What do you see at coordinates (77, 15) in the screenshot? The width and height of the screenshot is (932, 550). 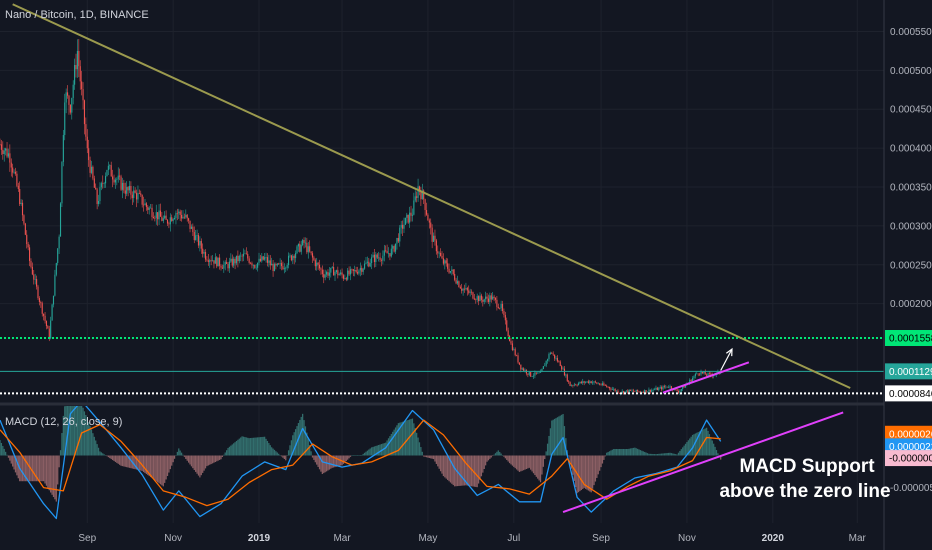 I see `chart-title: Nano / Bitcoin, 1D, BINANCE` at bounding box center [77, 15].